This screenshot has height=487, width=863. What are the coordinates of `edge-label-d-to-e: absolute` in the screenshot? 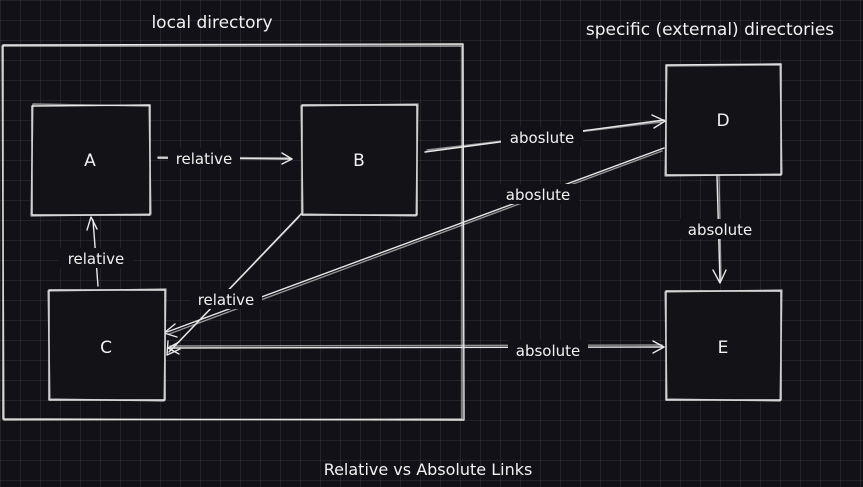 It's located at (720, 230).